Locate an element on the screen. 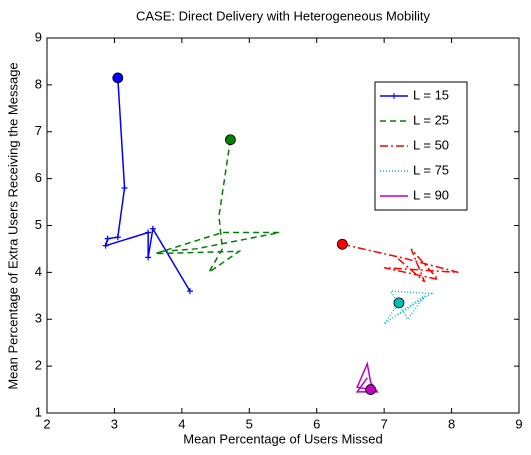 This screenshot has width=531, height=455. y-tick-label: 8 is located at coordinates (38, 83).